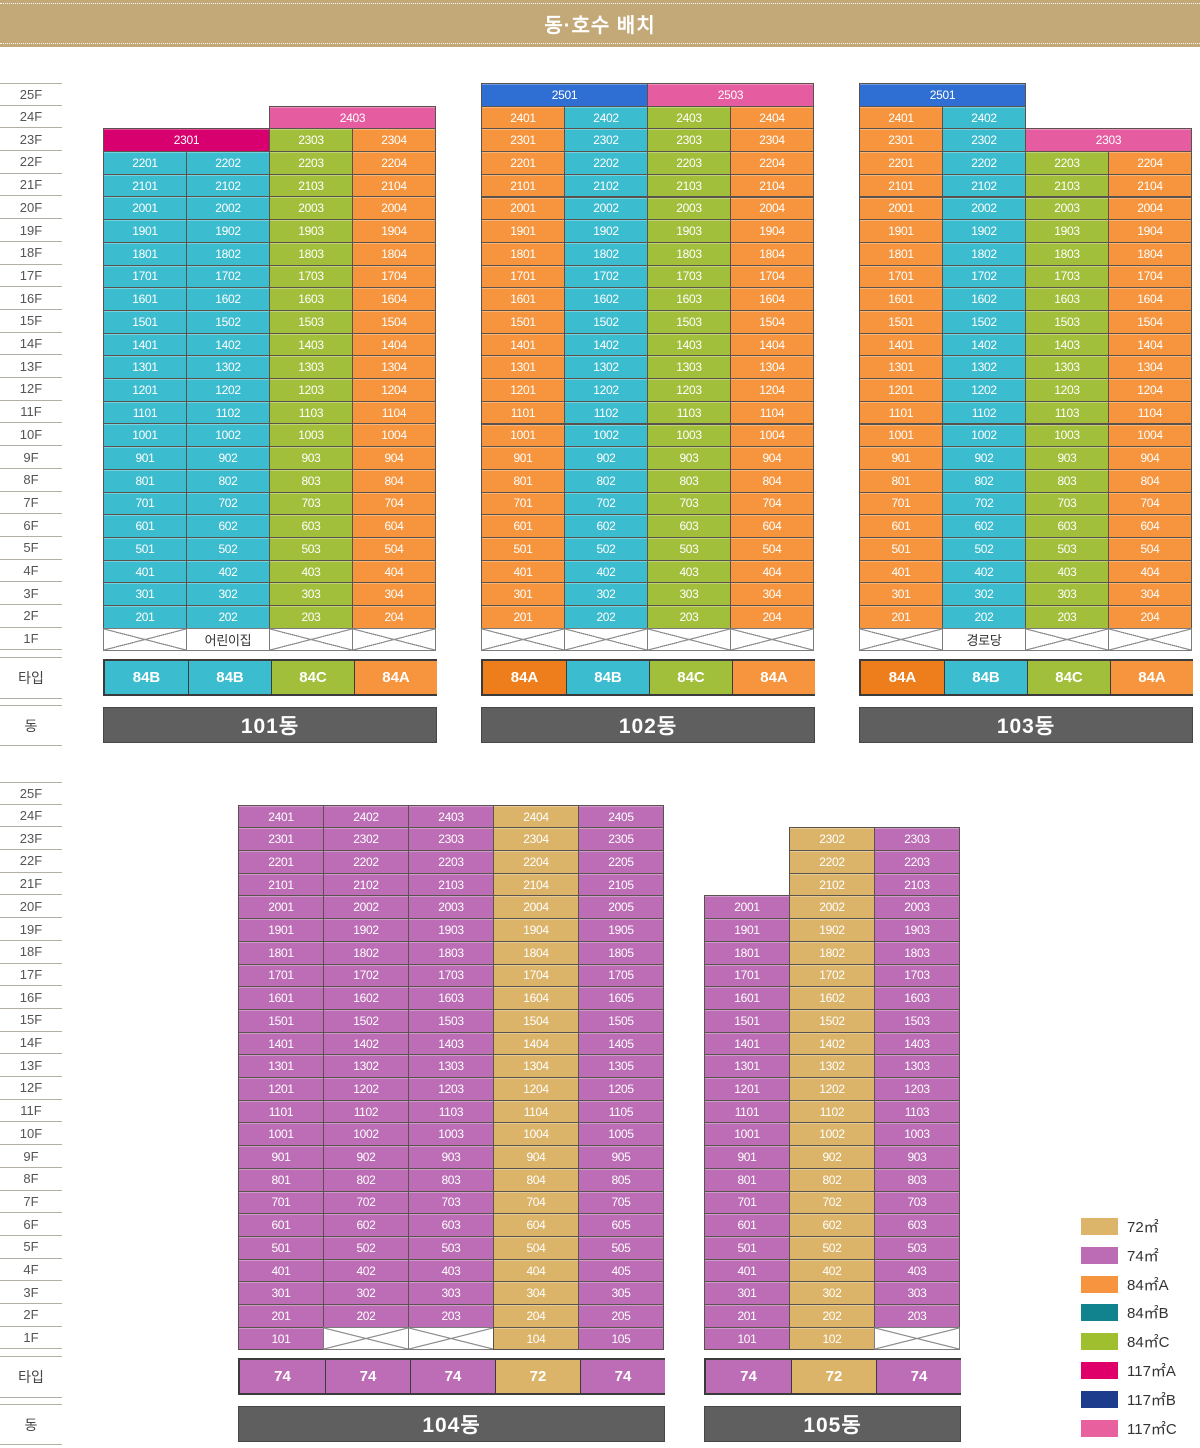  I want to click on unit-cell: 2001, so click(281, 907).